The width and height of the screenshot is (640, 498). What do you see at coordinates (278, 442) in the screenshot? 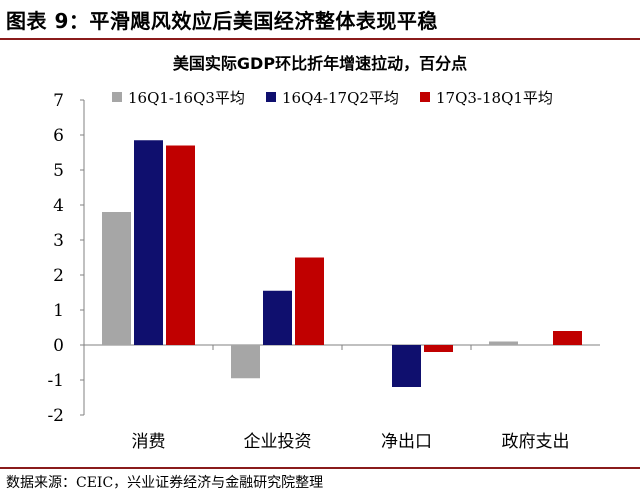
I see `x-tick-label: 企业投资` at bounding box center [278, 442].